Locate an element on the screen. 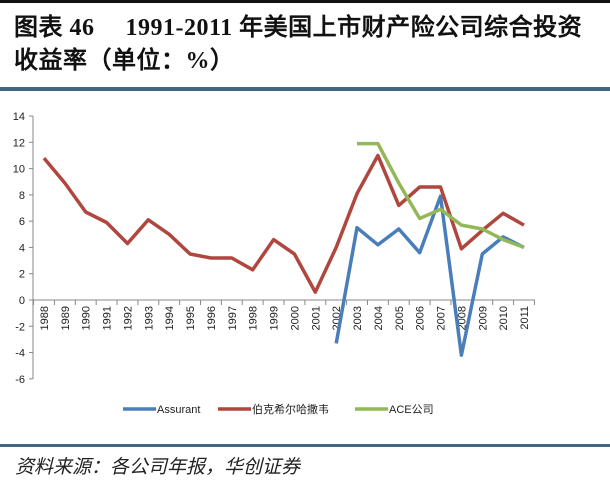 Image resolution: width=610 pixels, height=490 pixels. x-tick-label: 1996 is located at coordinates (212, 318).